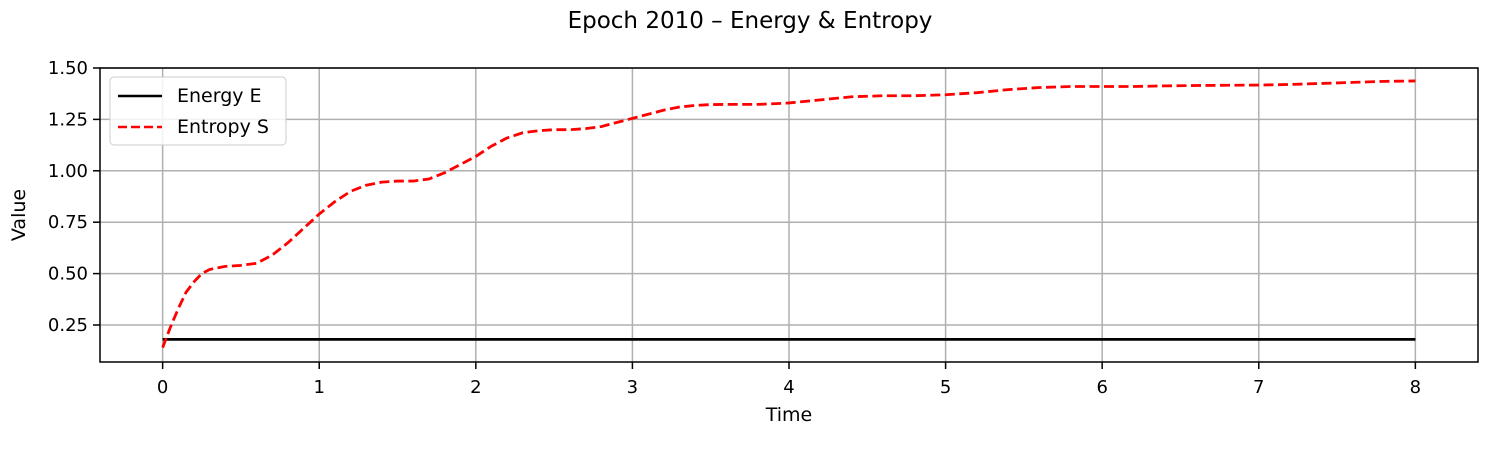 This screenshot has height=450, width=1500. Describe the element at coordinates (74, 197) in the screenshot. I see `y-axis-ticks: 0.25 0.50 0.75 1.00 1.25 1.50` at that location.